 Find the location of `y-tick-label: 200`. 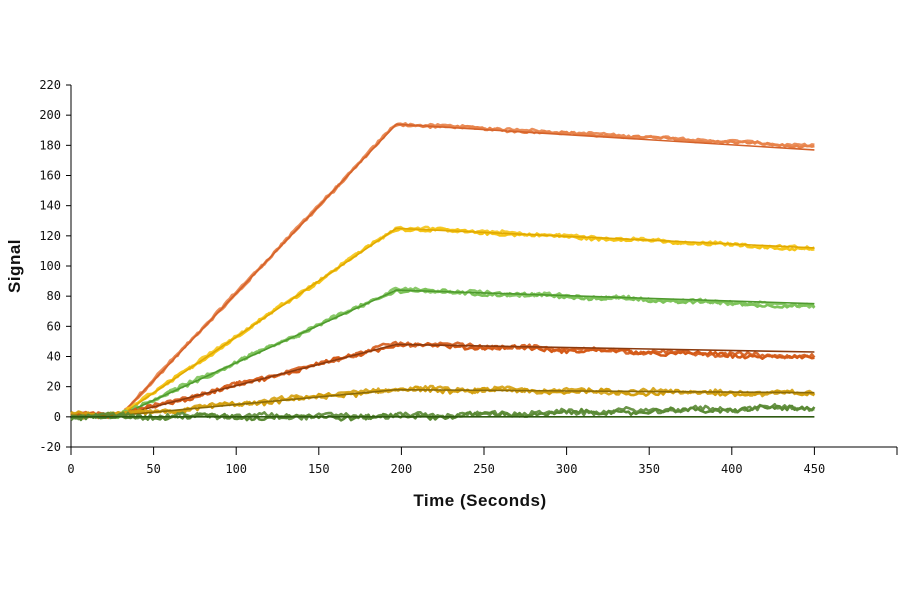

y-tick-label: 200 is located at coordinates (50, 115).